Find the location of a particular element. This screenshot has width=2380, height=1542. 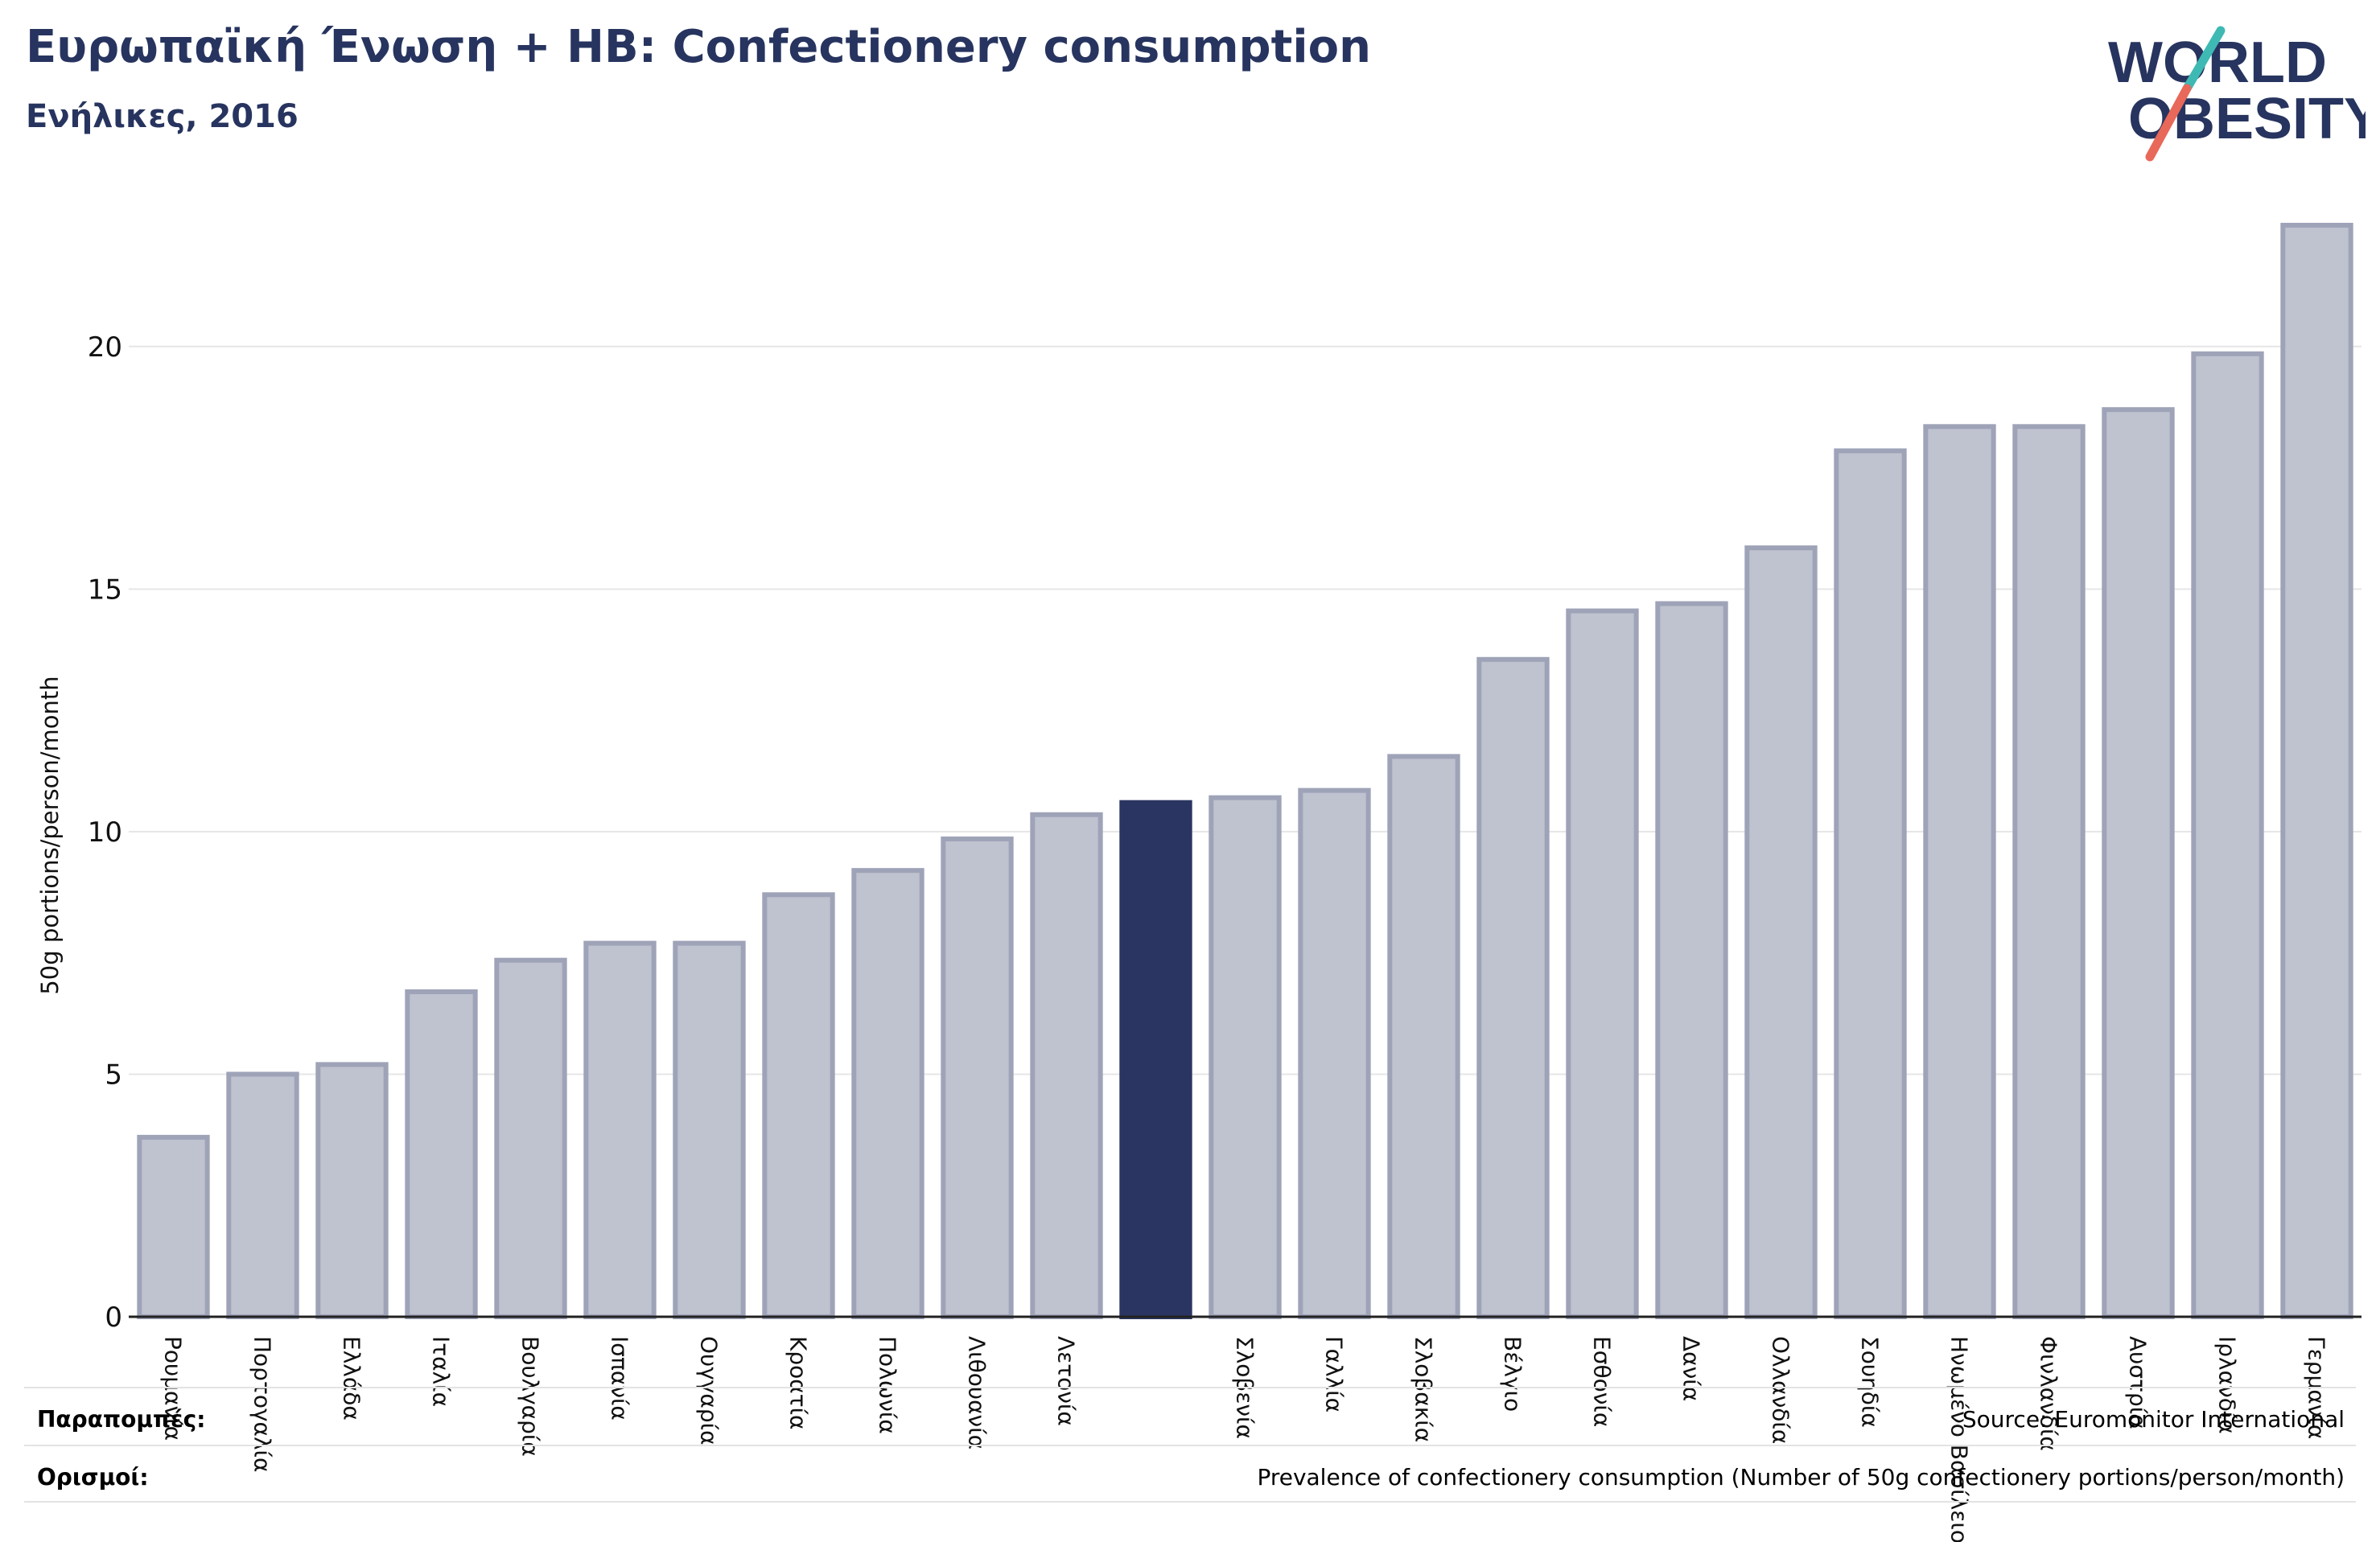

x-tick-label: Σλοβακία is located at coordinates (1423, 1389).